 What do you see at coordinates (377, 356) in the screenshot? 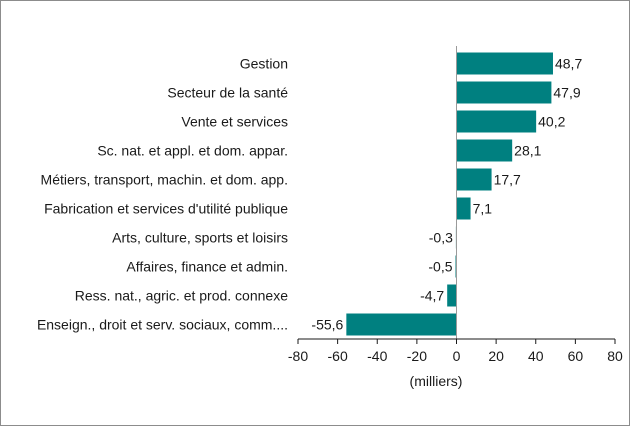
I see `x-tick-label: -40` at bounding box center [377, 356].